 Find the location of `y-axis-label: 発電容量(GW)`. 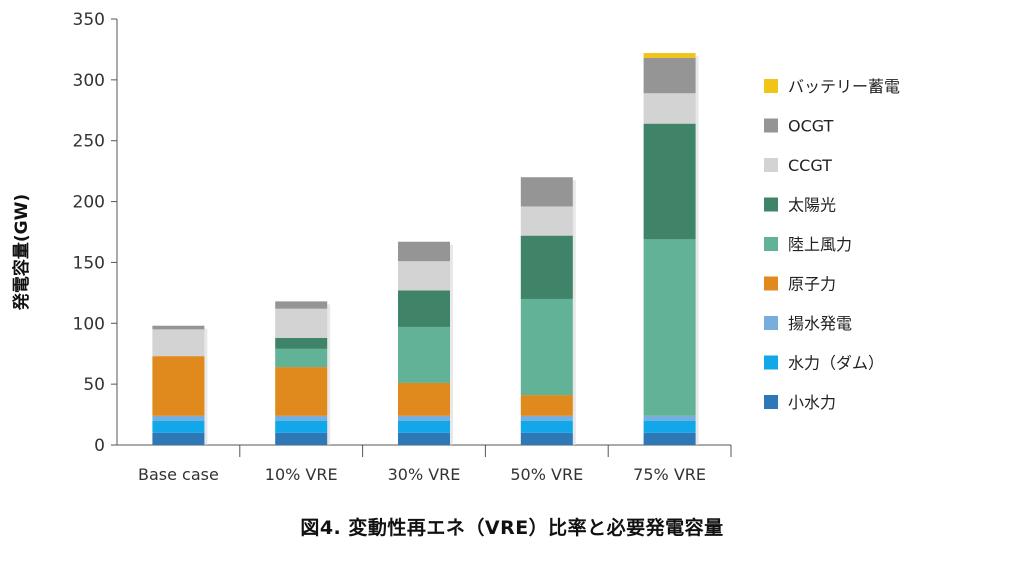

y-axis-label: 発電容量(GW) is located at coordinates (21, 252).